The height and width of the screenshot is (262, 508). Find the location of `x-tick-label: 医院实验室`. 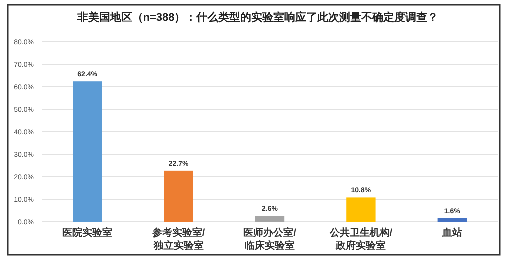

x-tick-label: 医院实验室 is located at coordinates (87, 233).